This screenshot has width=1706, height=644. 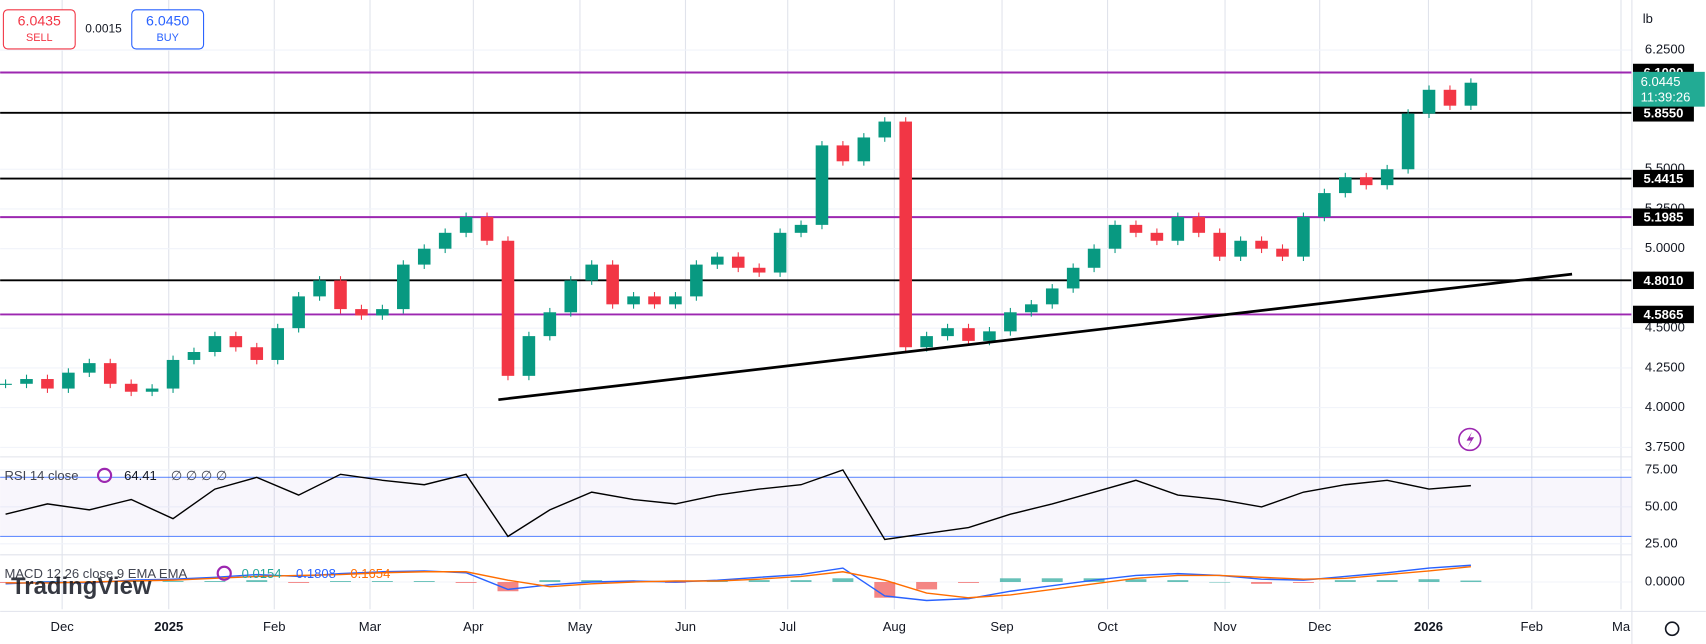 I want to click on x-tick-label: Jun, so click(x=685, y=626).